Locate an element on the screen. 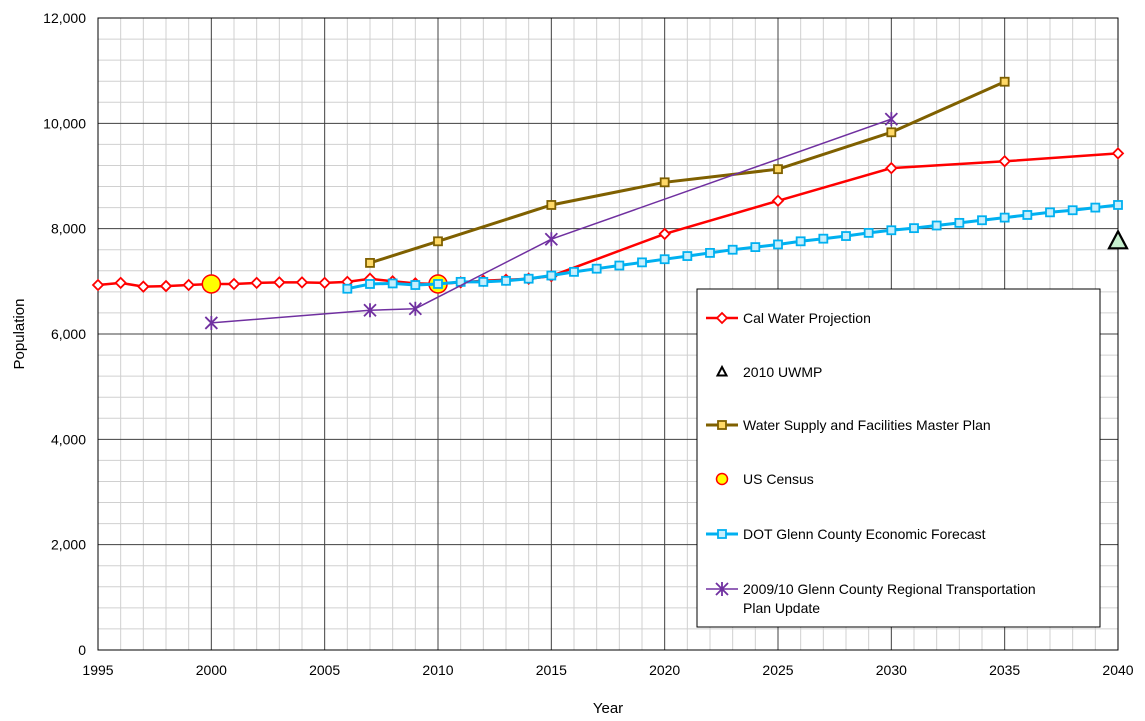 This screenshot has height=721, width=1145. x-tick-label: 2040 is located at coordinates (1117, 670).